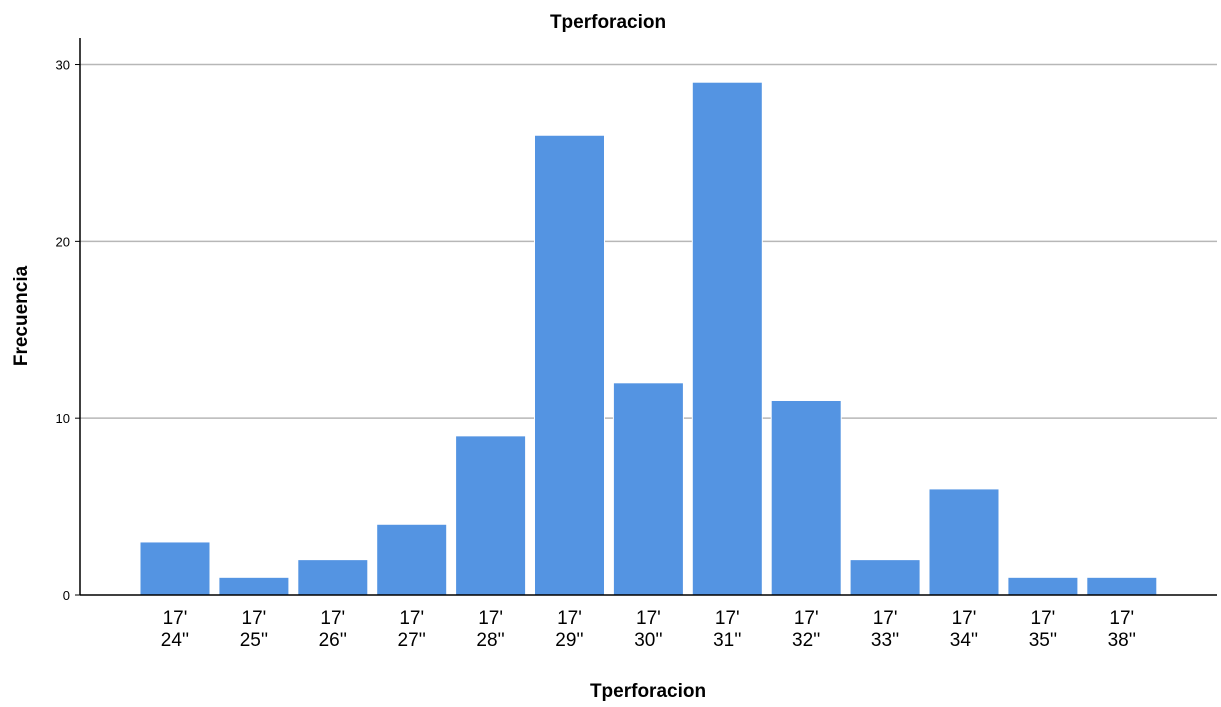 Image resolution: width=1221 pixels, height=707 pixels. What do you see at coordinates (63, 241) in the screenshot?
I see `y-tick-label: 20` at bounding box center [63, 241].